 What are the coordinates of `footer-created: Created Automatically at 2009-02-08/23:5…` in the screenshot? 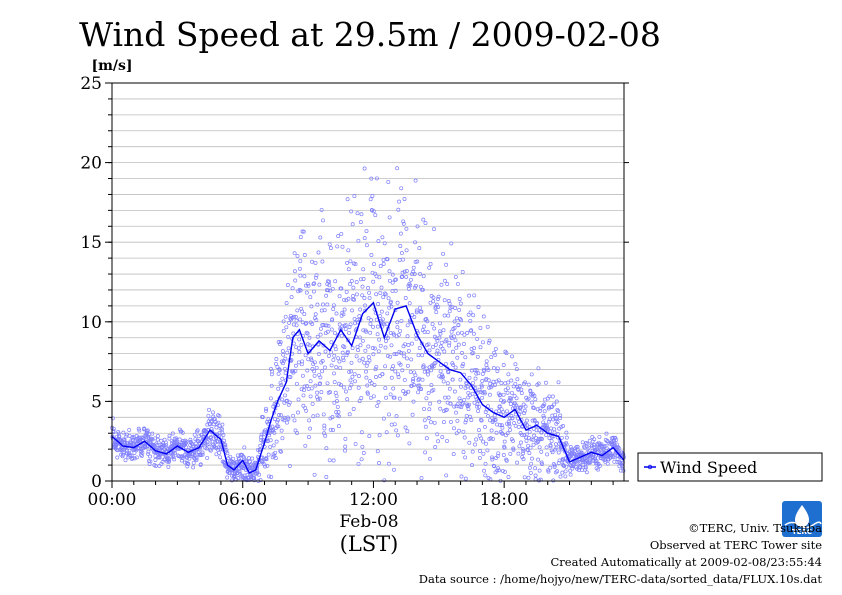 It's located at (687, 562).